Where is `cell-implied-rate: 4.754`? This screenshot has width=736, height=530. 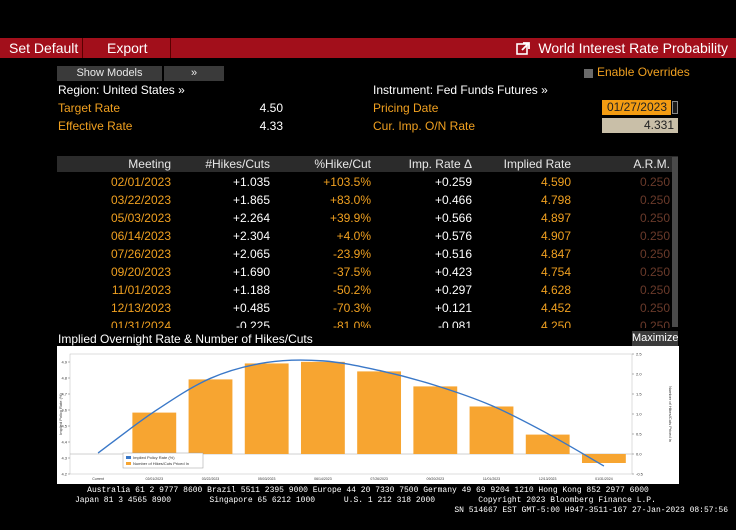 cell-implied-rate: 4.754 is located at coordinates (555, 272).